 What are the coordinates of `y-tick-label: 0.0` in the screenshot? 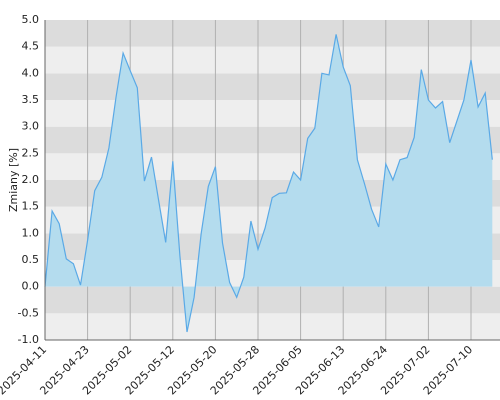 It's located at (31, 286).